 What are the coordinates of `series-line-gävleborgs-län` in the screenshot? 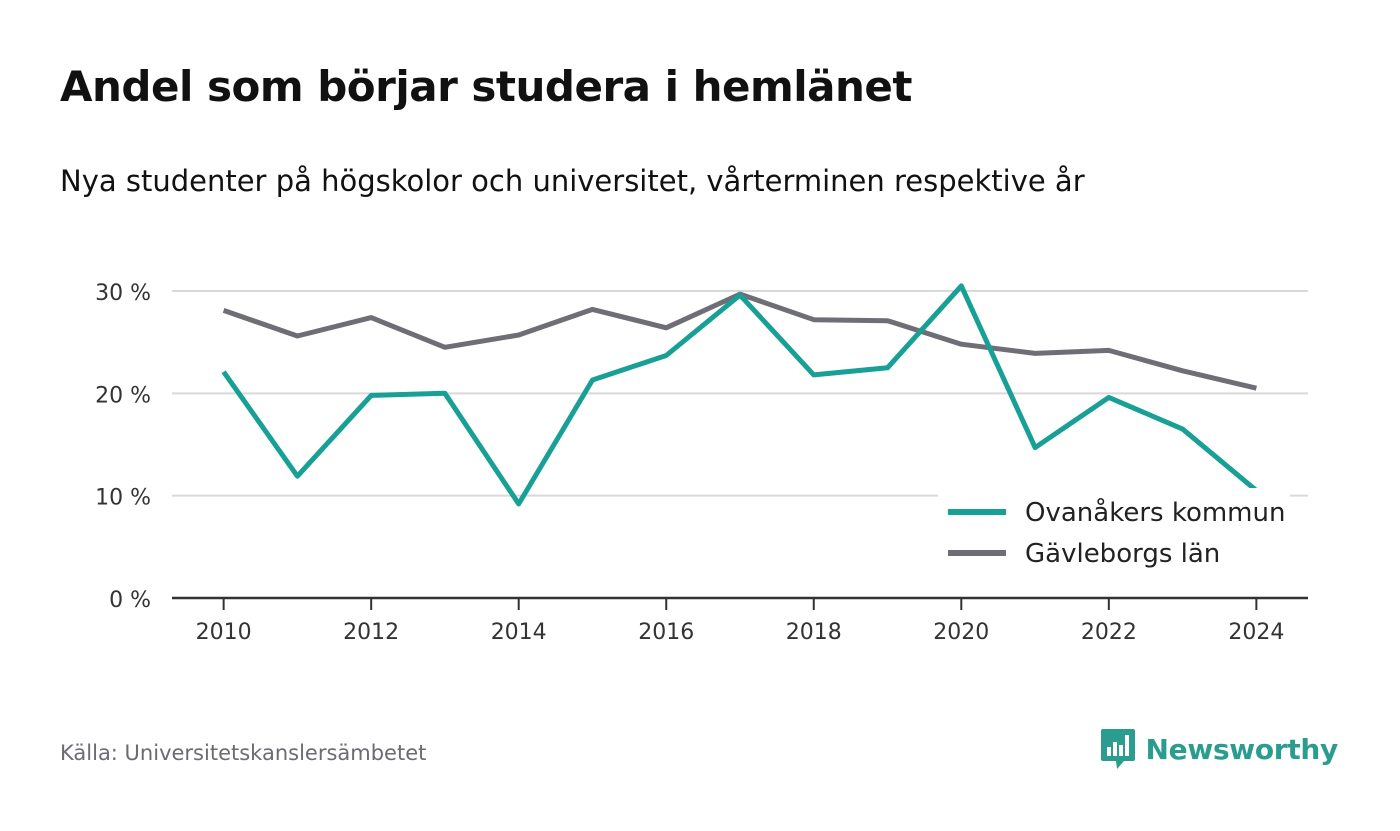 It's located at (739, 341).